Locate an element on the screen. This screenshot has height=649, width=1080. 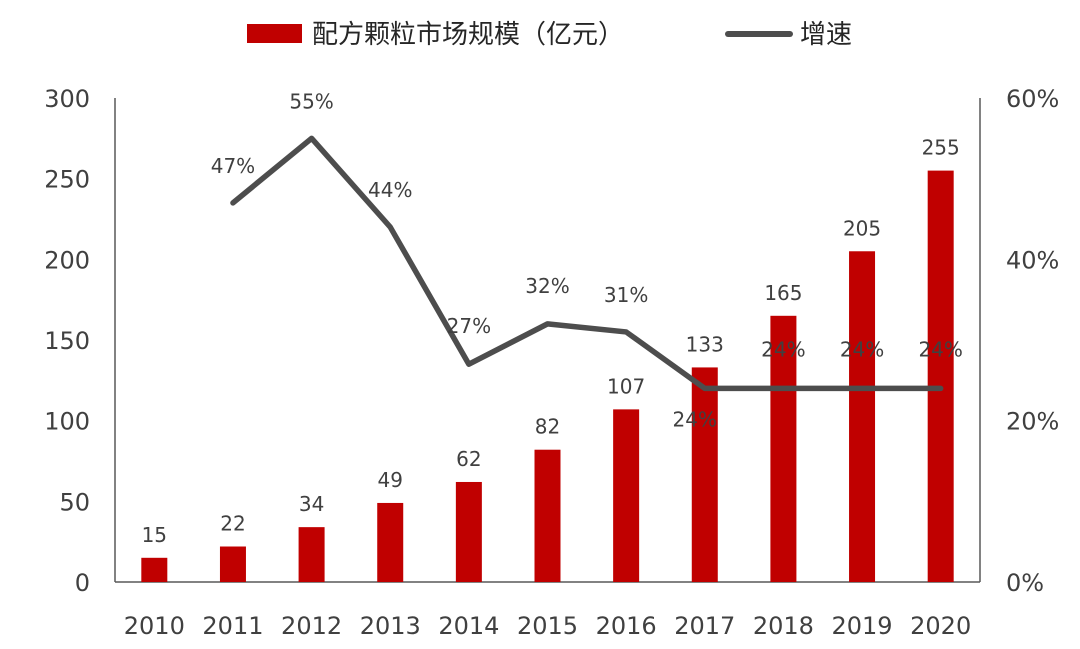
x-tick-label: 2015 is located at coordinates (547, 626).